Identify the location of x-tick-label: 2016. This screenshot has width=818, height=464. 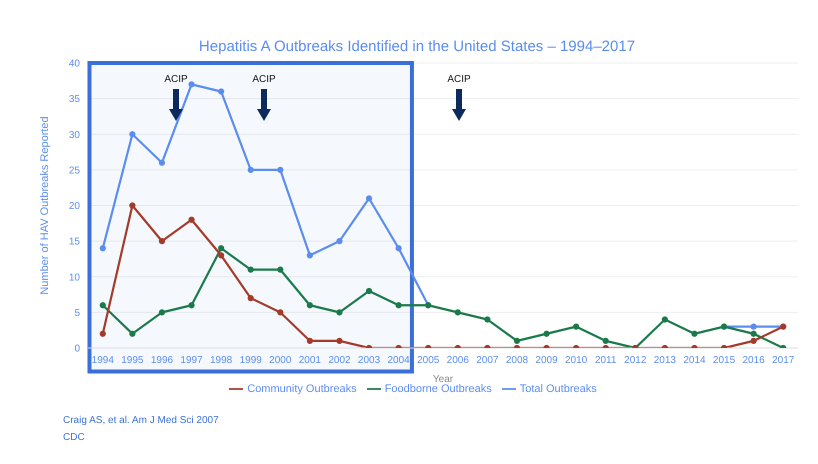
(754, 360).